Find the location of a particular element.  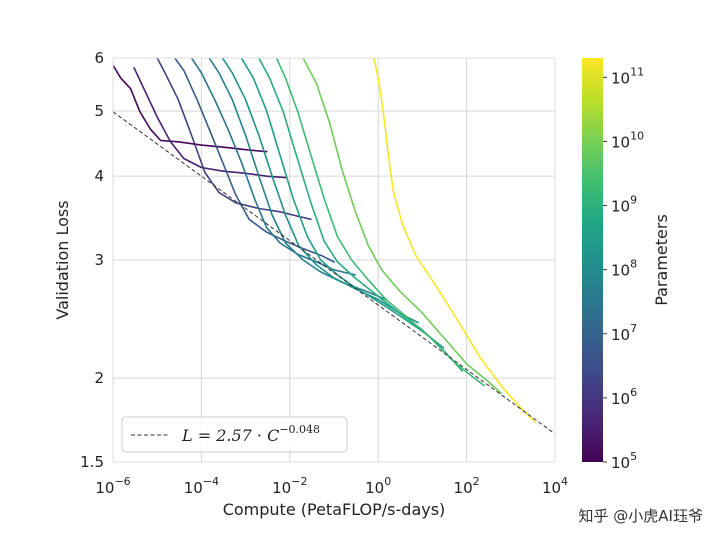

colorbar-tick-label: 10¹¹ is located at coordinates (627, 76).